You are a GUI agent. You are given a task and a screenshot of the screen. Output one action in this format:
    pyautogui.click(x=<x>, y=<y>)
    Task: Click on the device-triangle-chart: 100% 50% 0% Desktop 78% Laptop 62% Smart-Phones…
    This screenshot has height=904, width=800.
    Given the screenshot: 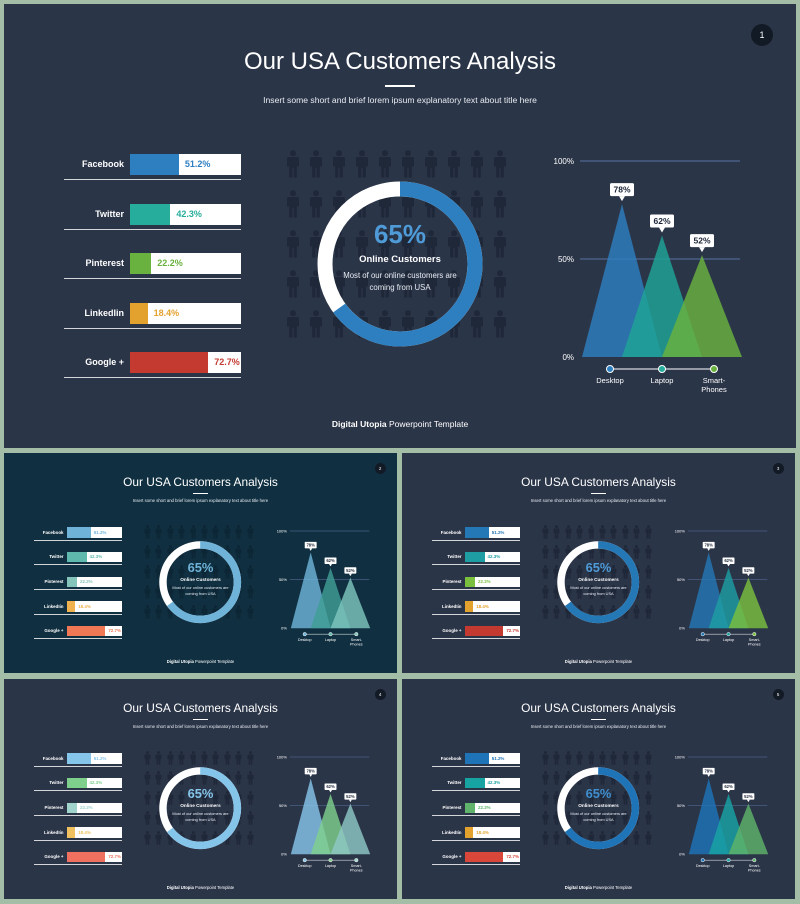 What is the action you would take?
    pyautogui.click(x=722, y=587)
    